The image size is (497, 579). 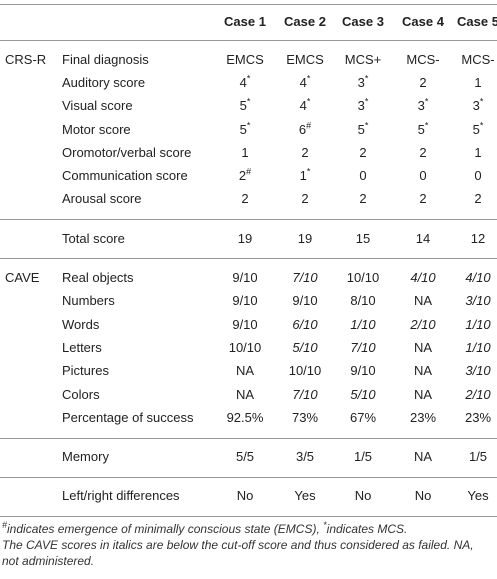 I want to click on cell: 12, so click(x=478, y=239).